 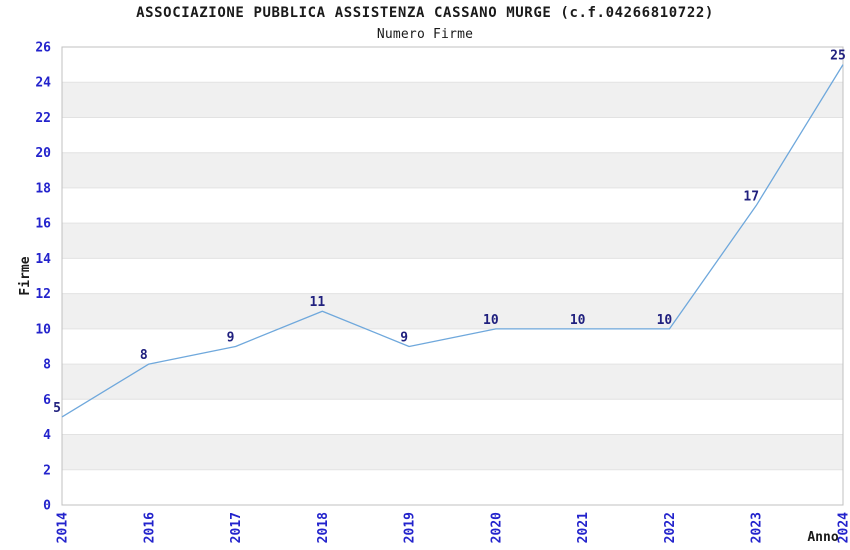 I want to click on x-tick-label: 2017, so click(x=236, y=527).